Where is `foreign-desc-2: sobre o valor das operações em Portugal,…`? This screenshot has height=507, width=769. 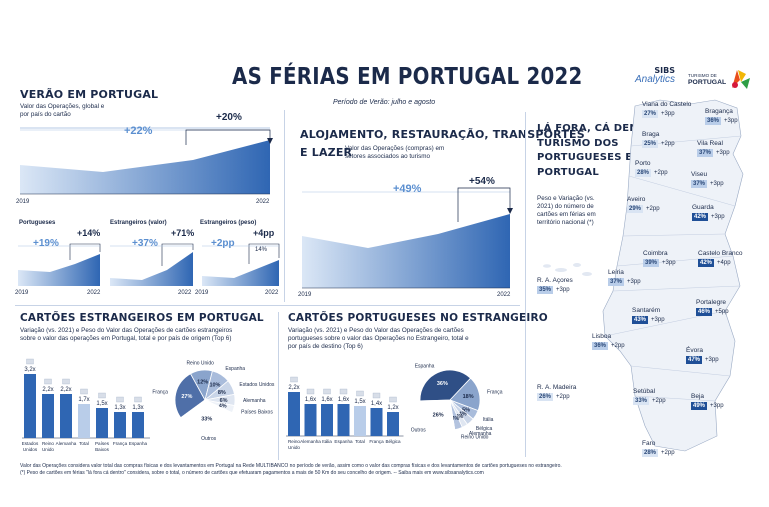
foreign-desc-2: sobre o valor das operações em Portugal,… is located at coordinates (126, 338).